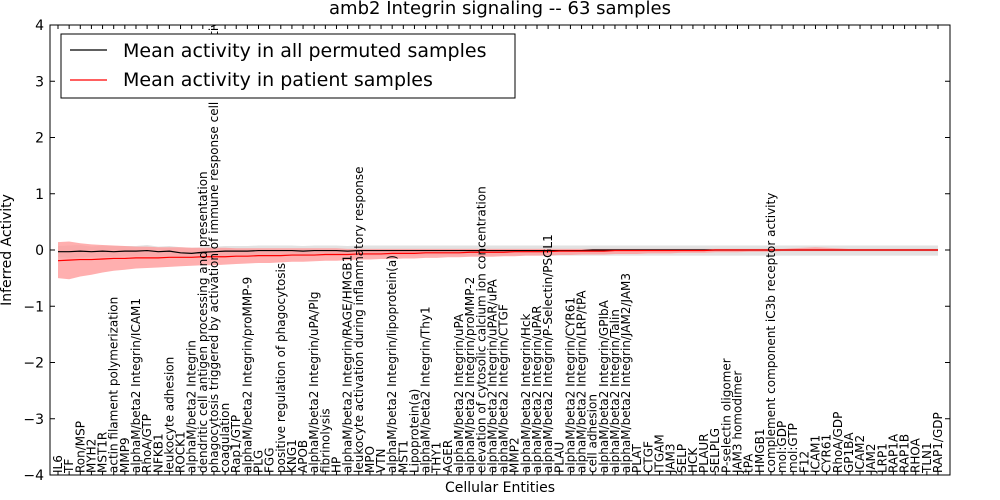 The image size is (1000, 500). I want to click on category-label: alphaM/beta2 Integrin/uPA/Plg, so click(314, 382).